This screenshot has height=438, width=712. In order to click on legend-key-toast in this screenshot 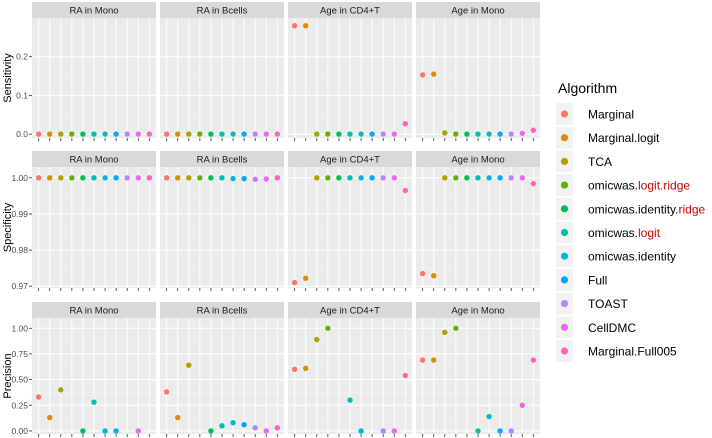, I will do `click(564, 304)`.